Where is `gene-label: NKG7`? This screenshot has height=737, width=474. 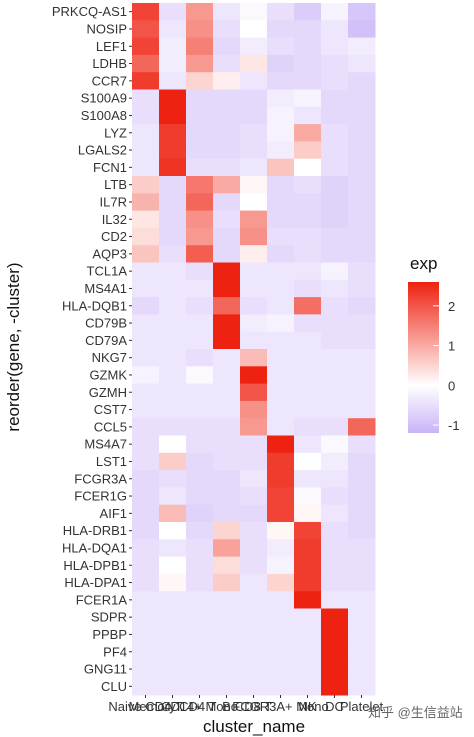
gene-label: NKG7 is located at coordinates (109, 357).